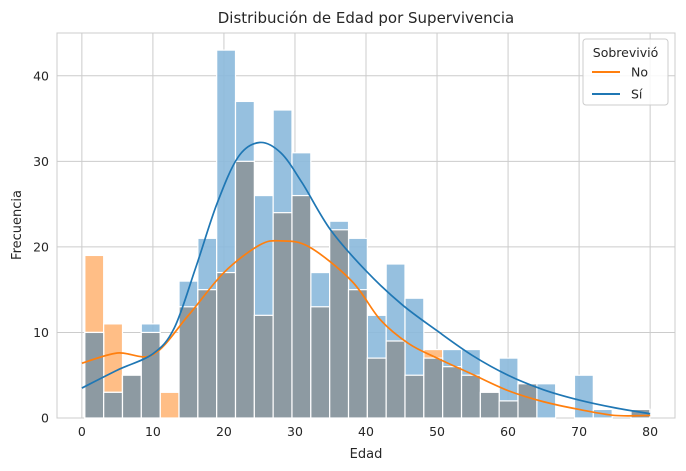  Describe the element at coordinates (224, 431) in the screenshot. I see `x-tick-label: 20` at that location.